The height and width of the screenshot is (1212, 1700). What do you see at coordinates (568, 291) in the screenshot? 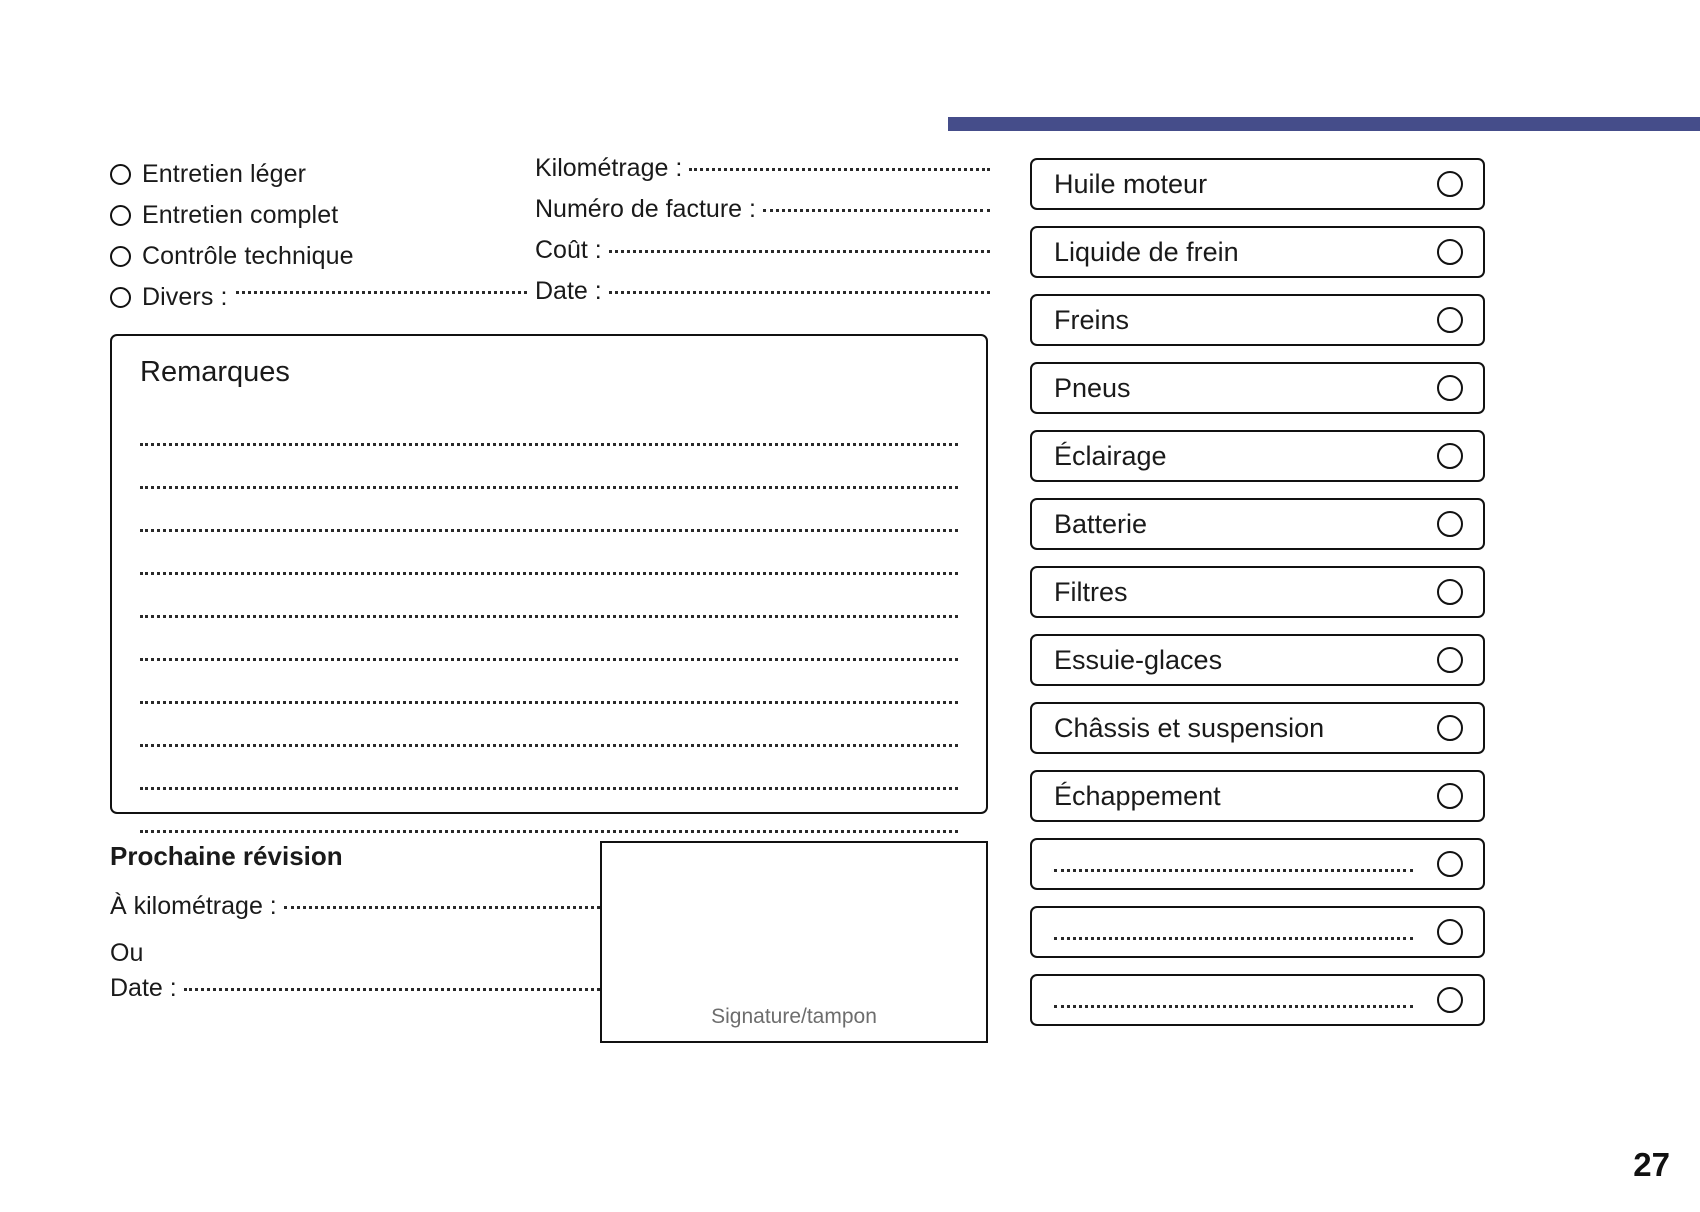
I see `service-field-label: Date :` at bounding box center [568, 291].